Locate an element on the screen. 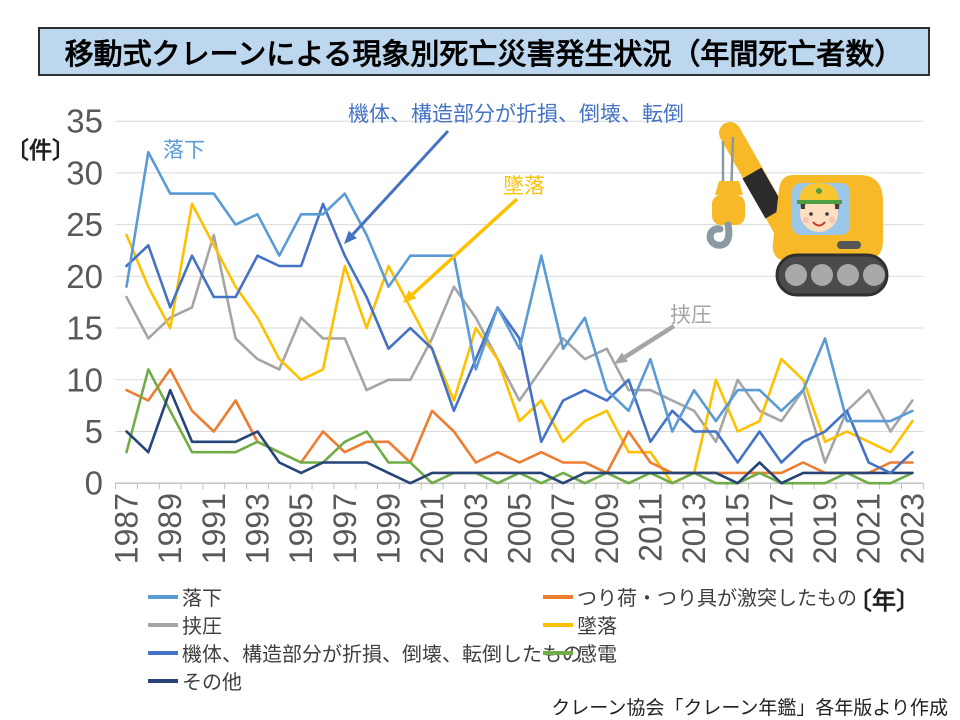 The width and height of the screenshot is (960, 720). svg-text: 2017 is located at coordinates (781, 528).